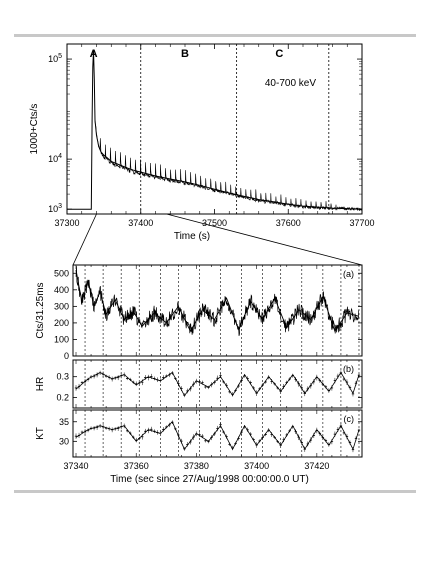  I want to click on zoom-connector-lines, so click(217, 239).